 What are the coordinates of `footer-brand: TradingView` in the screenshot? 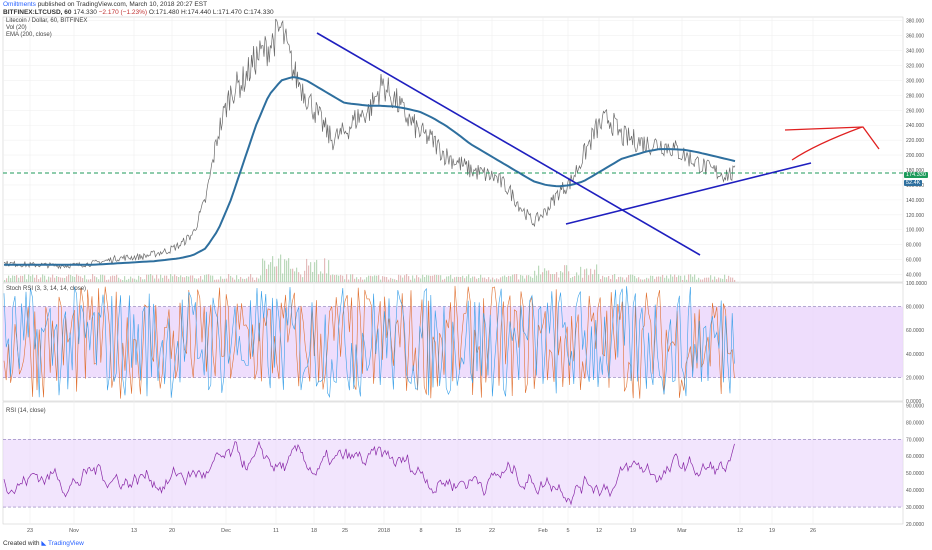 It's located at (66, 543).